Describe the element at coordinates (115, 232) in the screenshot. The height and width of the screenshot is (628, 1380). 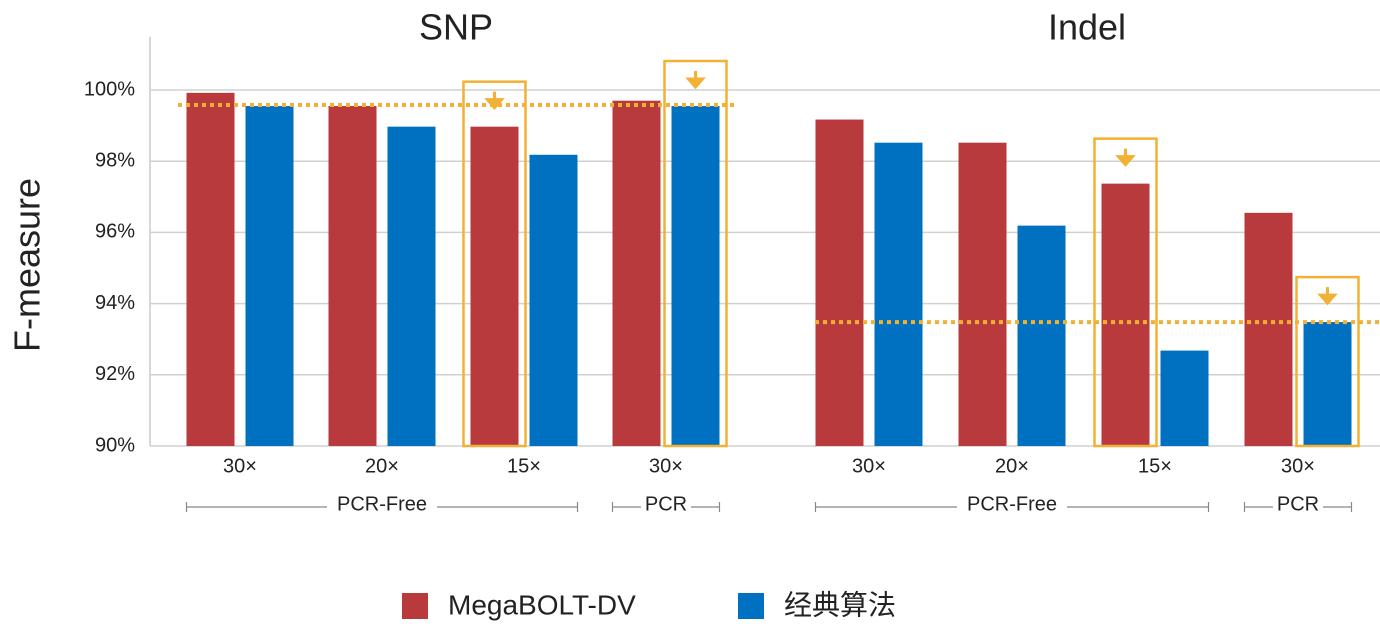
I see `y-tick-label: 96%` at that location.